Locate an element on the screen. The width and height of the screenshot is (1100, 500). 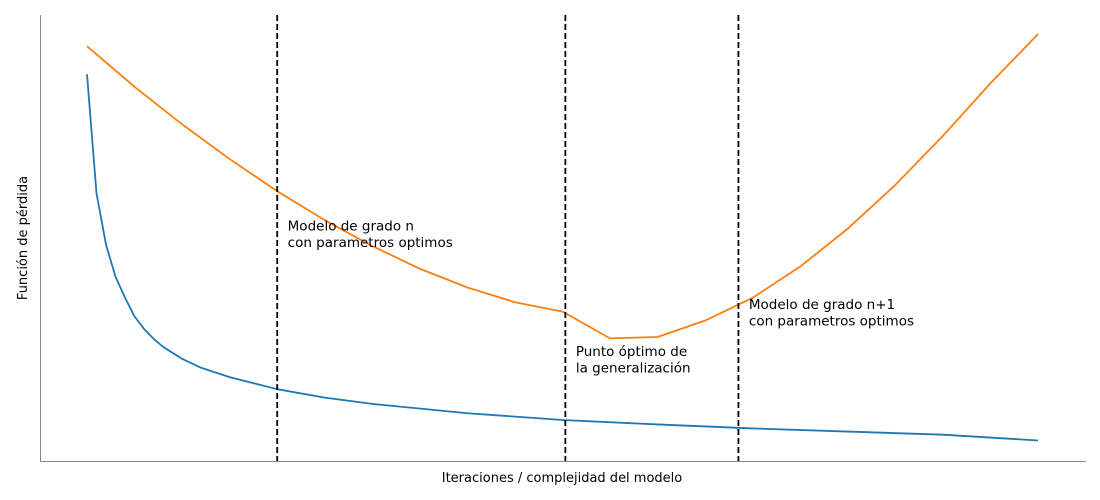
annotation-1: Modelo de grado n con parametros optimos is located at coordinates (370, 234).